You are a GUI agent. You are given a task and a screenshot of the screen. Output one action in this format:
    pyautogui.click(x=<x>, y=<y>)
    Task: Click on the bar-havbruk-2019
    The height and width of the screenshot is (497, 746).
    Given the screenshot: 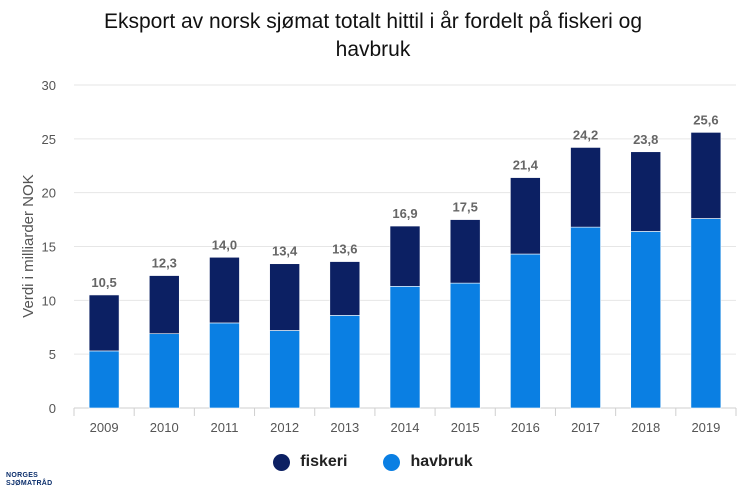 What is the action you would take?
    pyautogui.click(x=706, y=313)
    